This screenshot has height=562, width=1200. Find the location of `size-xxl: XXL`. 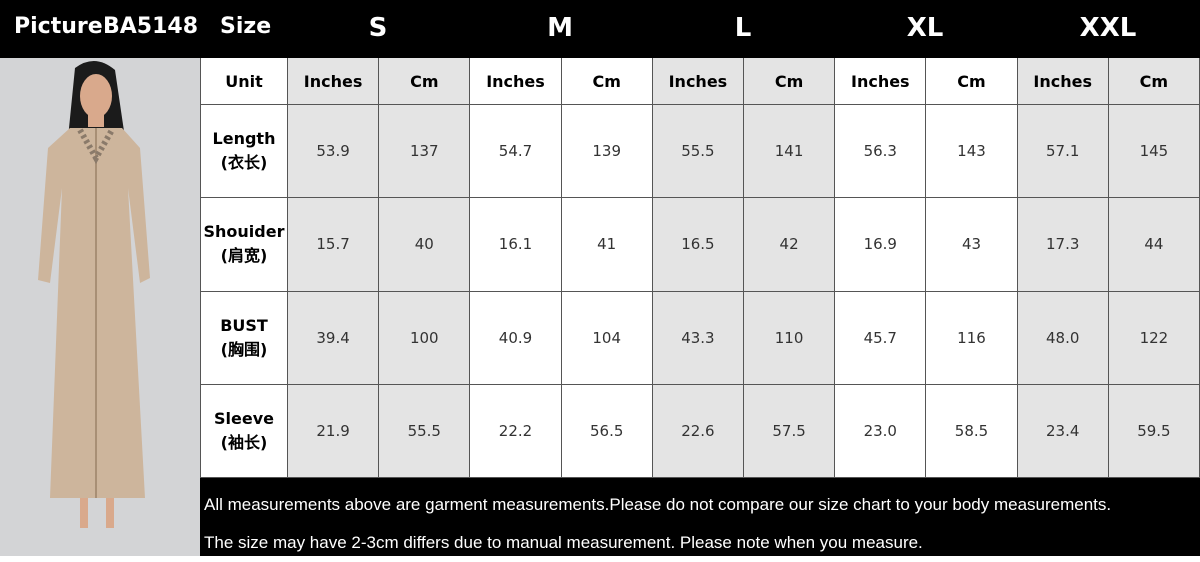

size-xxl: XXL is located at coordinates (1108, 28).